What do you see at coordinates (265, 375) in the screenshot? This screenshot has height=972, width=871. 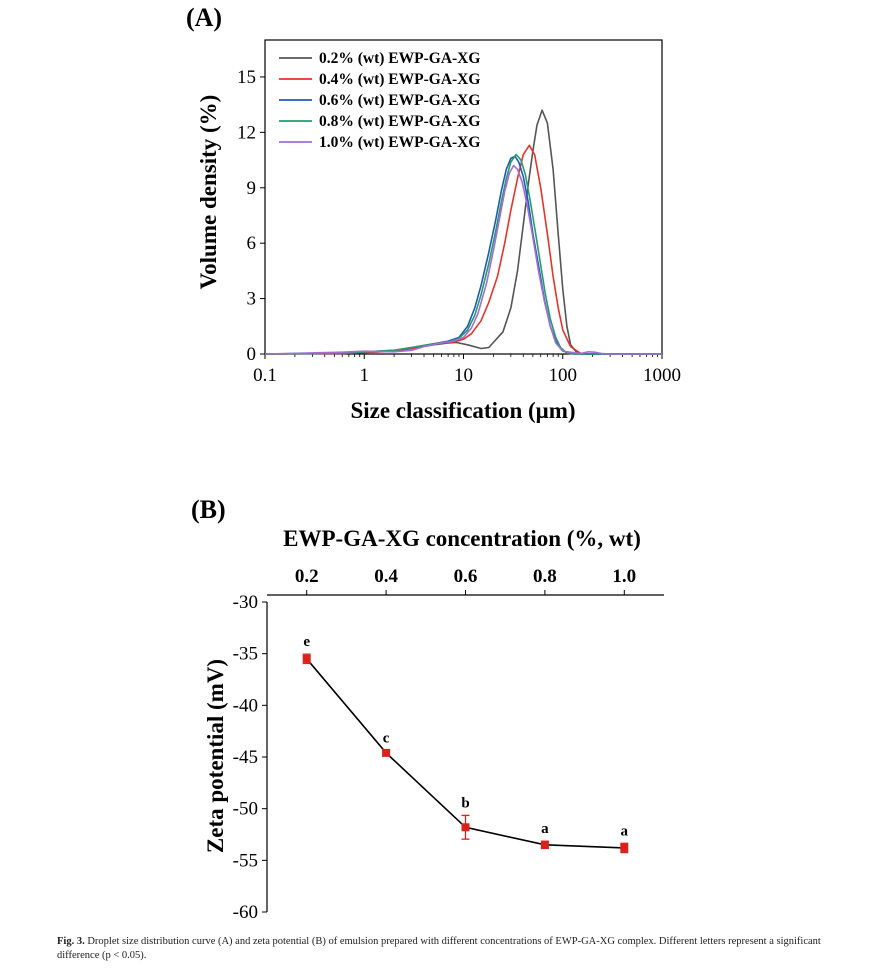 I see `panel-a-xtick-label: 0.1` at bounding box center [265, 375].